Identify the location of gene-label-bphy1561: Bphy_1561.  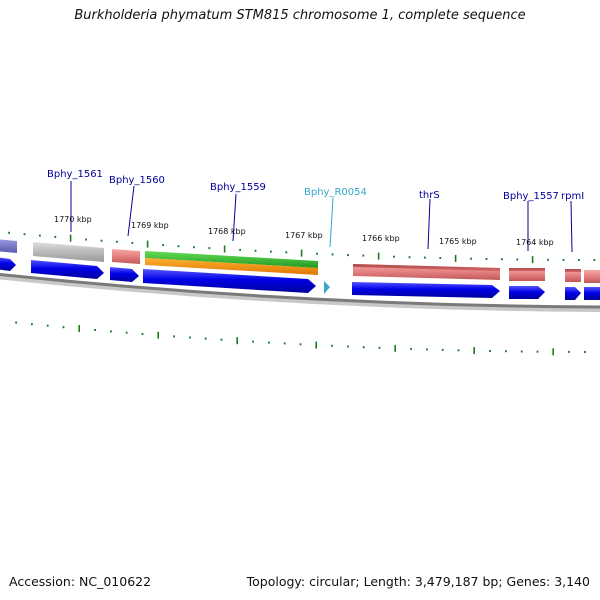
(75, 174).